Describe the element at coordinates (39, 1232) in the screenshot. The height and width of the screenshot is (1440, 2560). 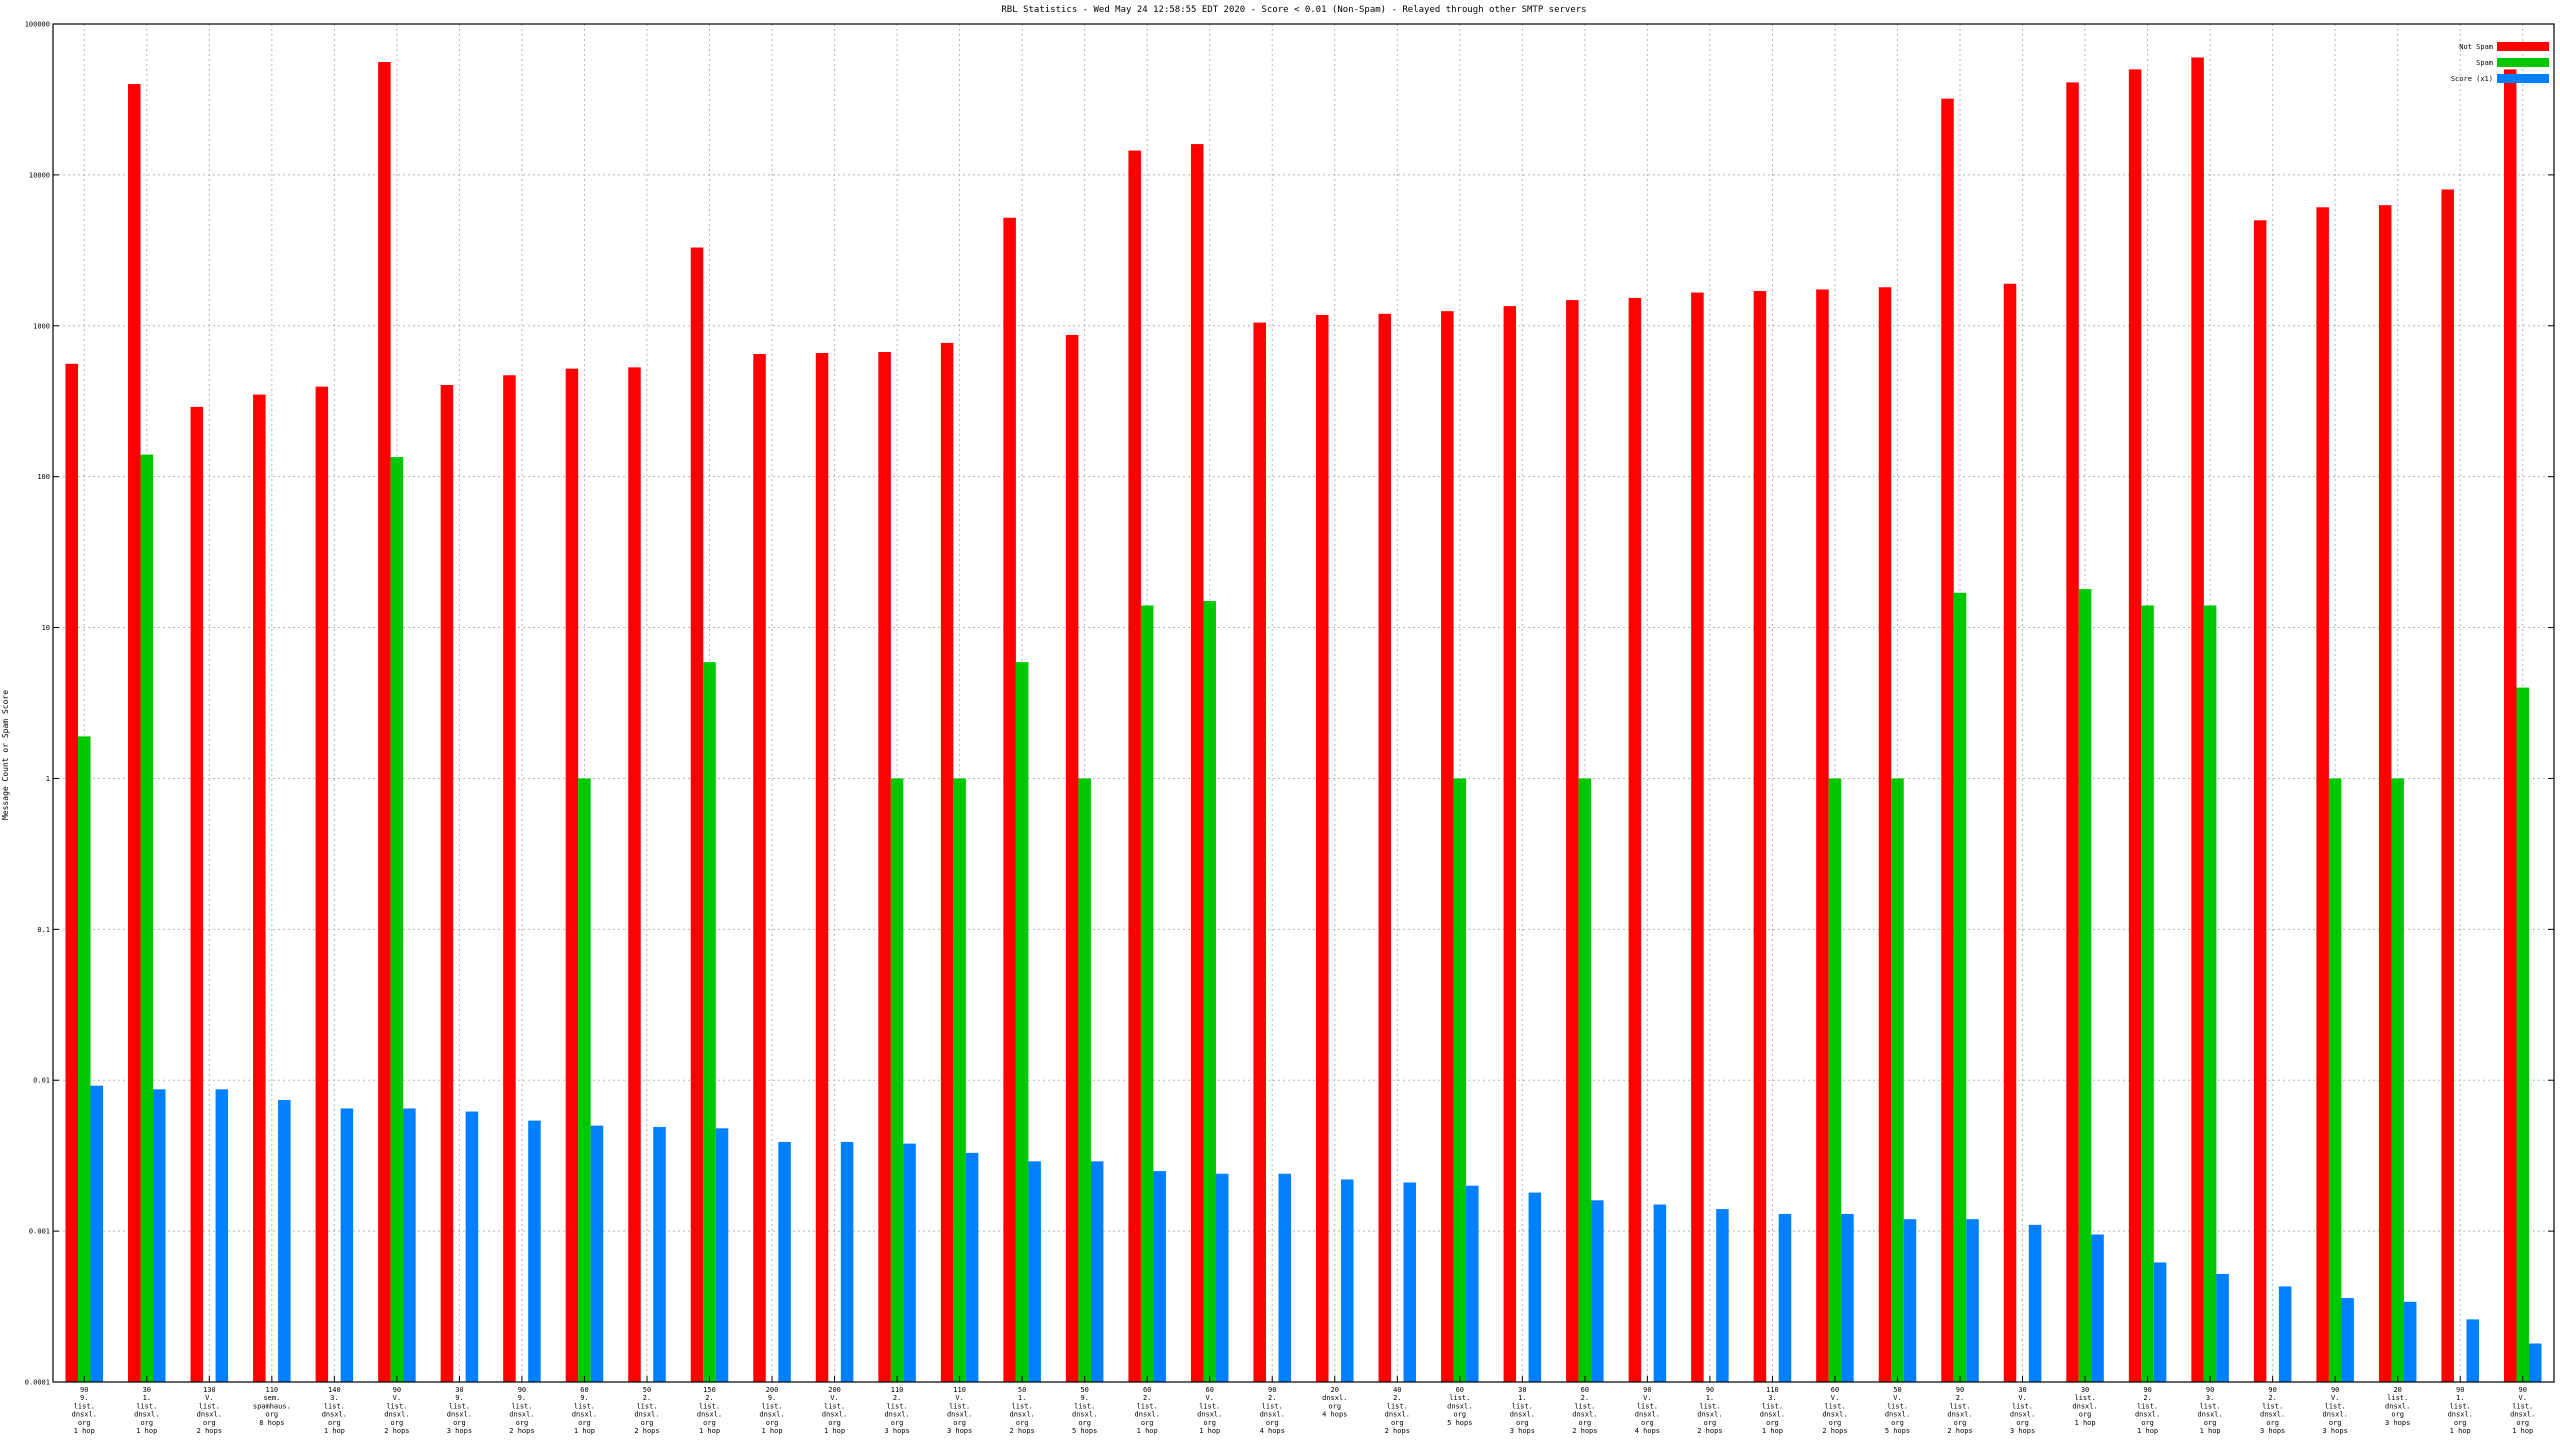
I see `y-tick-label: 0.001` at that location.